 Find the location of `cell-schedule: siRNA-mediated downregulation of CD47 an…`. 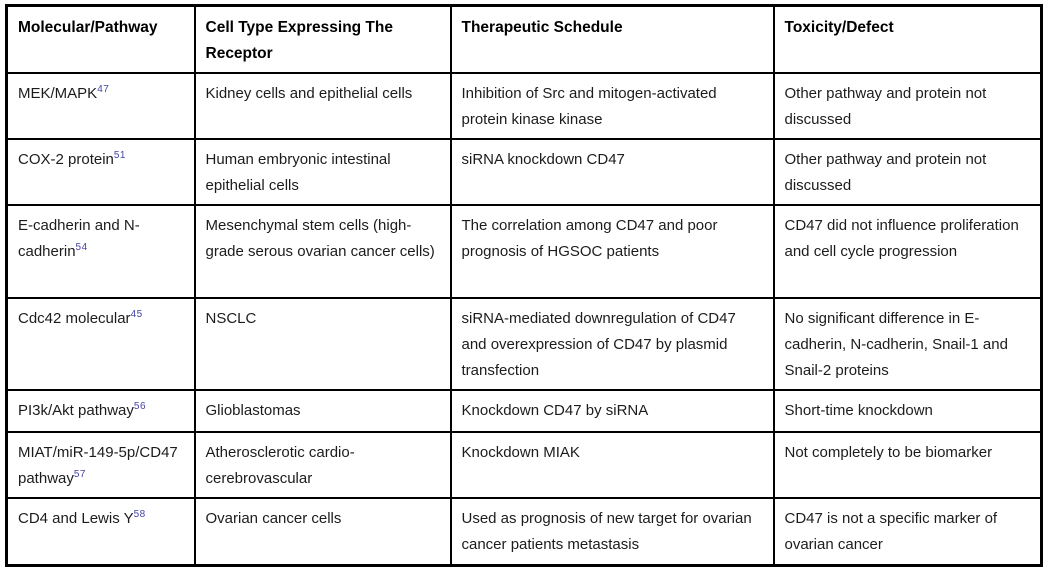

cell-schedule: siRNA-mediated downregulation of CD47 an… is located at coordinates (612, 344).